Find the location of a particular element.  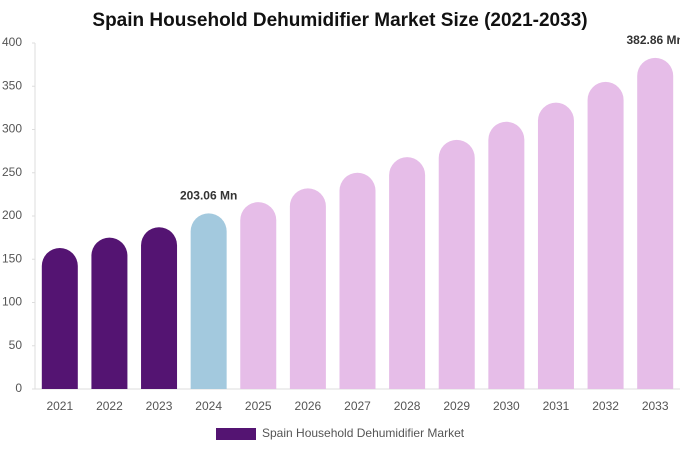

y-tick-label: 350 is located at coordinates (12, 85).